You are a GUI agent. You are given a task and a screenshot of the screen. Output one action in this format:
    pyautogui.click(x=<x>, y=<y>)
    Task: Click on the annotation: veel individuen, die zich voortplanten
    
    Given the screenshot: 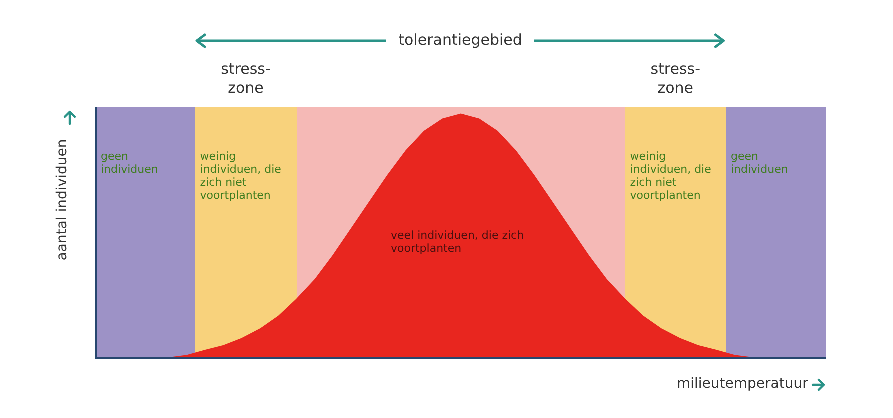 What is the action you would take?
    pyautogui.click(x=458, y=242)
    